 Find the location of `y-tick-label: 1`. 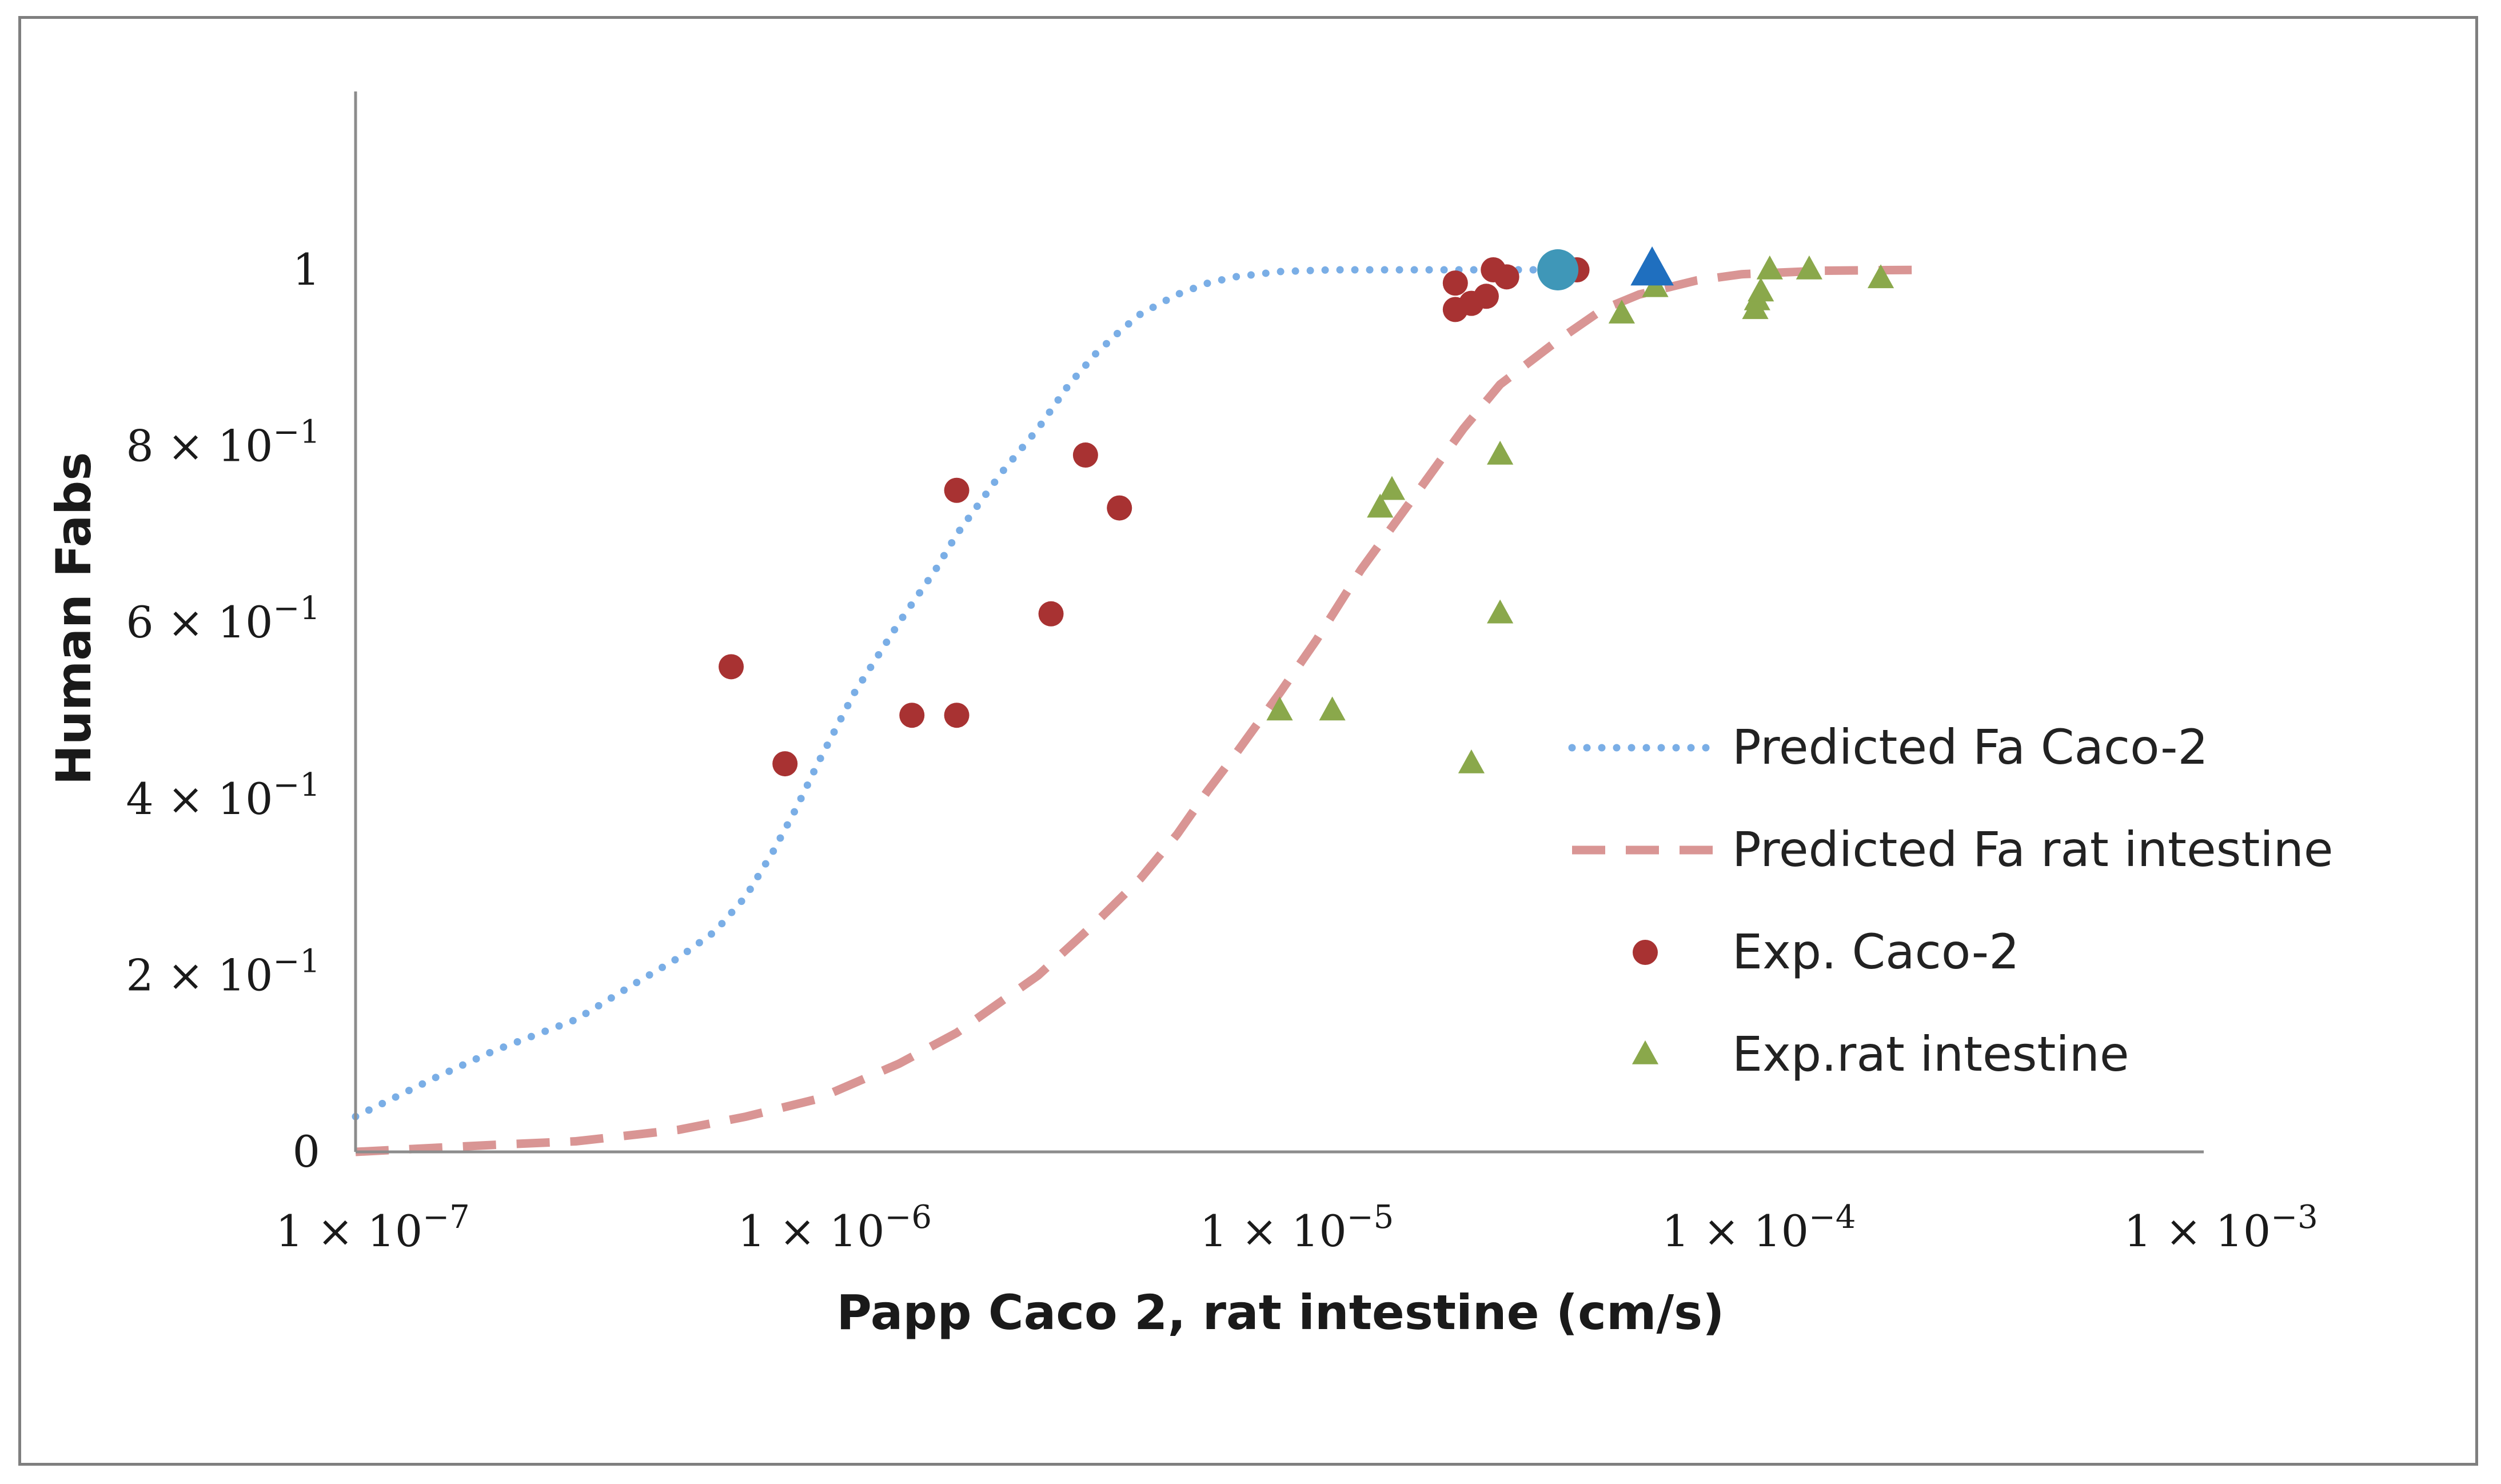

y-tick-label: 1 is located at coordinates (306, 269).